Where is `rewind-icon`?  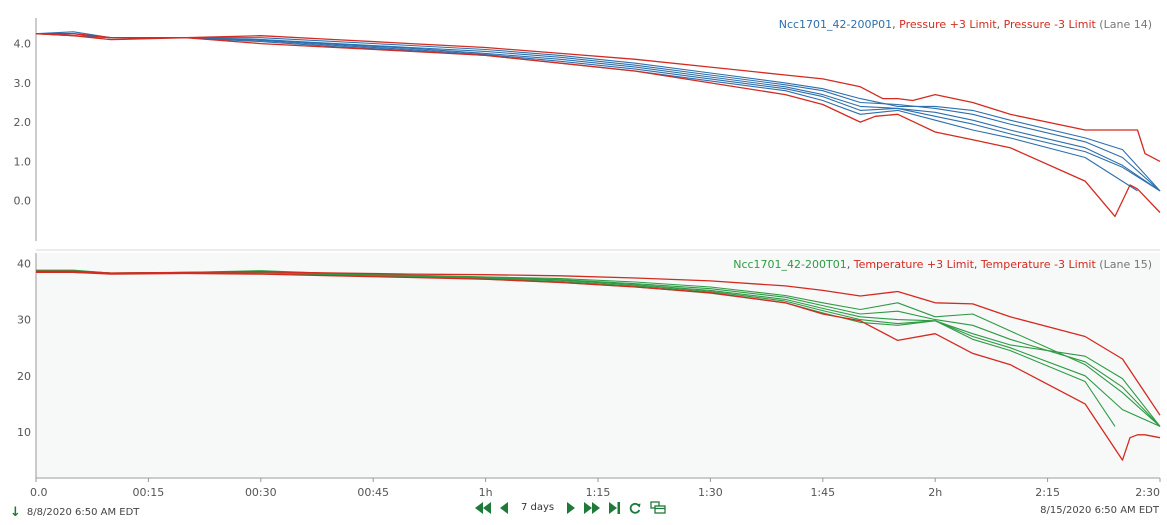 rewind-icon is located at coordinates (483, 507).